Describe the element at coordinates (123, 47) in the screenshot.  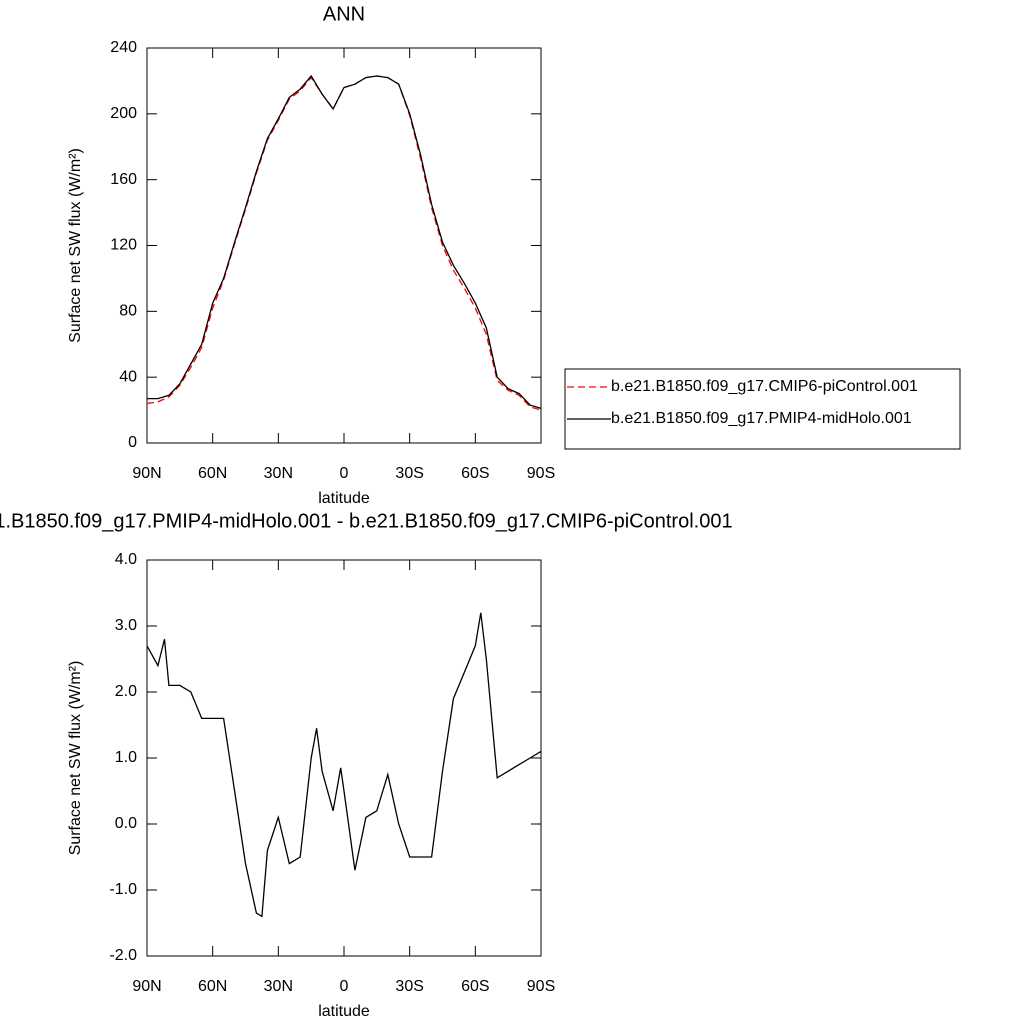
I see `y-tick-label: 240` at that location.